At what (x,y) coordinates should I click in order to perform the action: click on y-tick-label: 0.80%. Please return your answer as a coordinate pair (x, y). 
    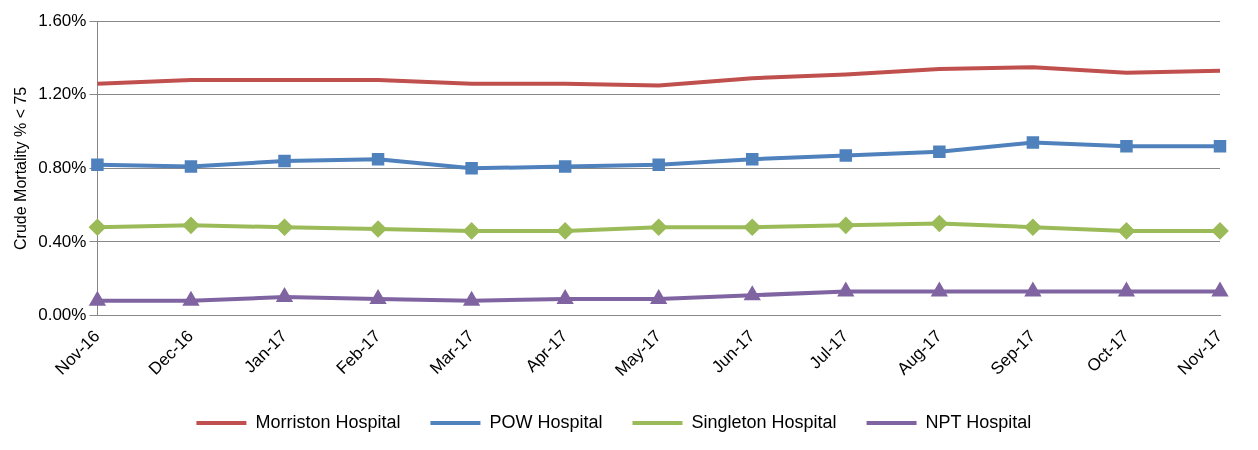
    Looking at the image, I should click on (62, 168).